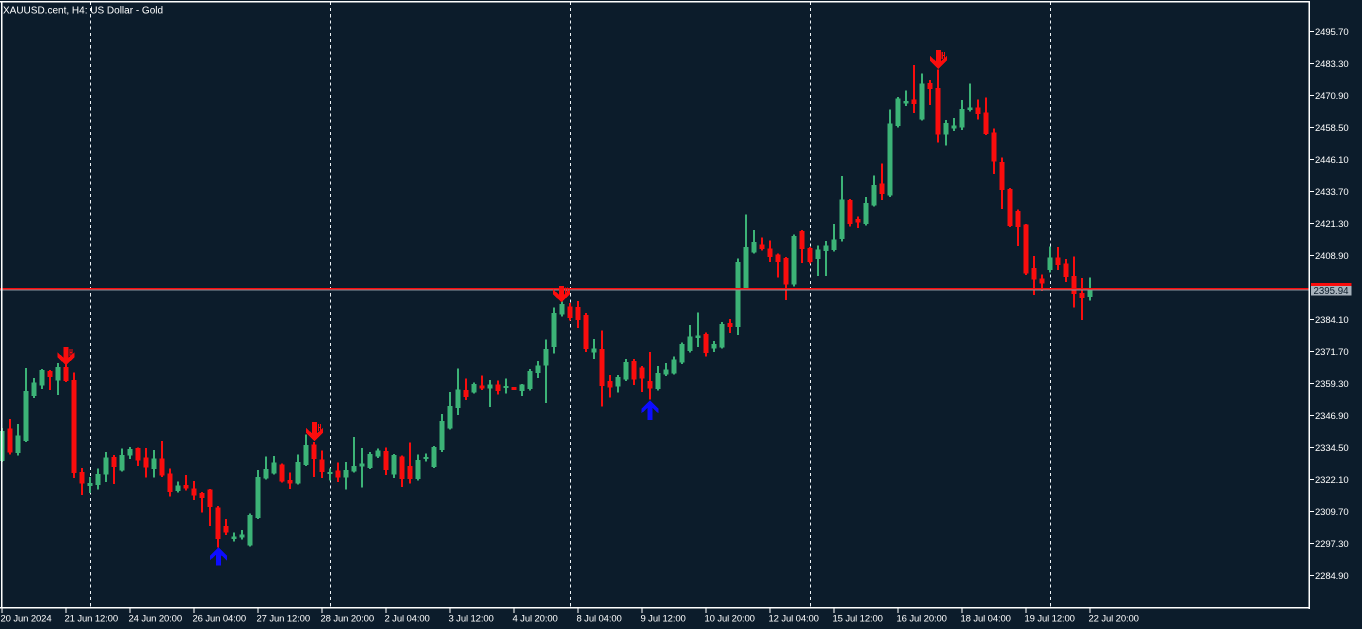 The image size is (1362, 629). I want to click on svg-text: 4 Jul 20:00, so click(535, 619).